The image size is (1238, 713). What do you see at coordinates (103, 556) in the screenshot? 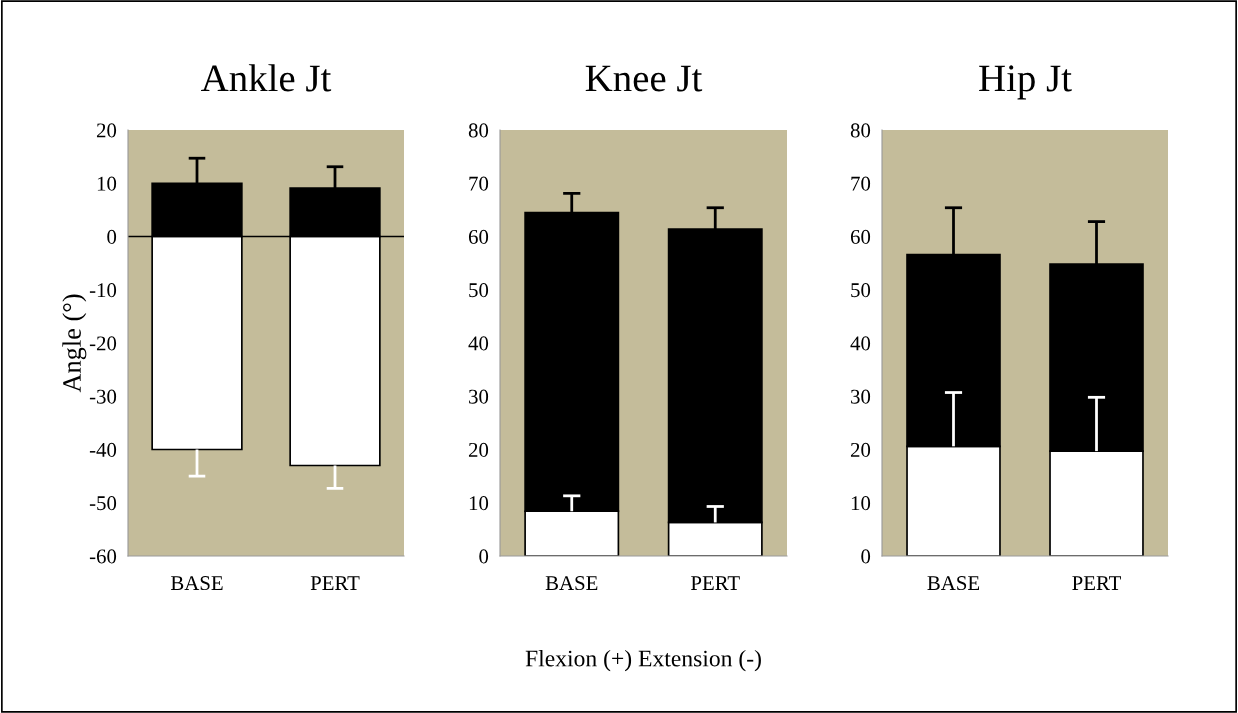
I see `y-tick-label: -60` at bounding box center [103, 556].